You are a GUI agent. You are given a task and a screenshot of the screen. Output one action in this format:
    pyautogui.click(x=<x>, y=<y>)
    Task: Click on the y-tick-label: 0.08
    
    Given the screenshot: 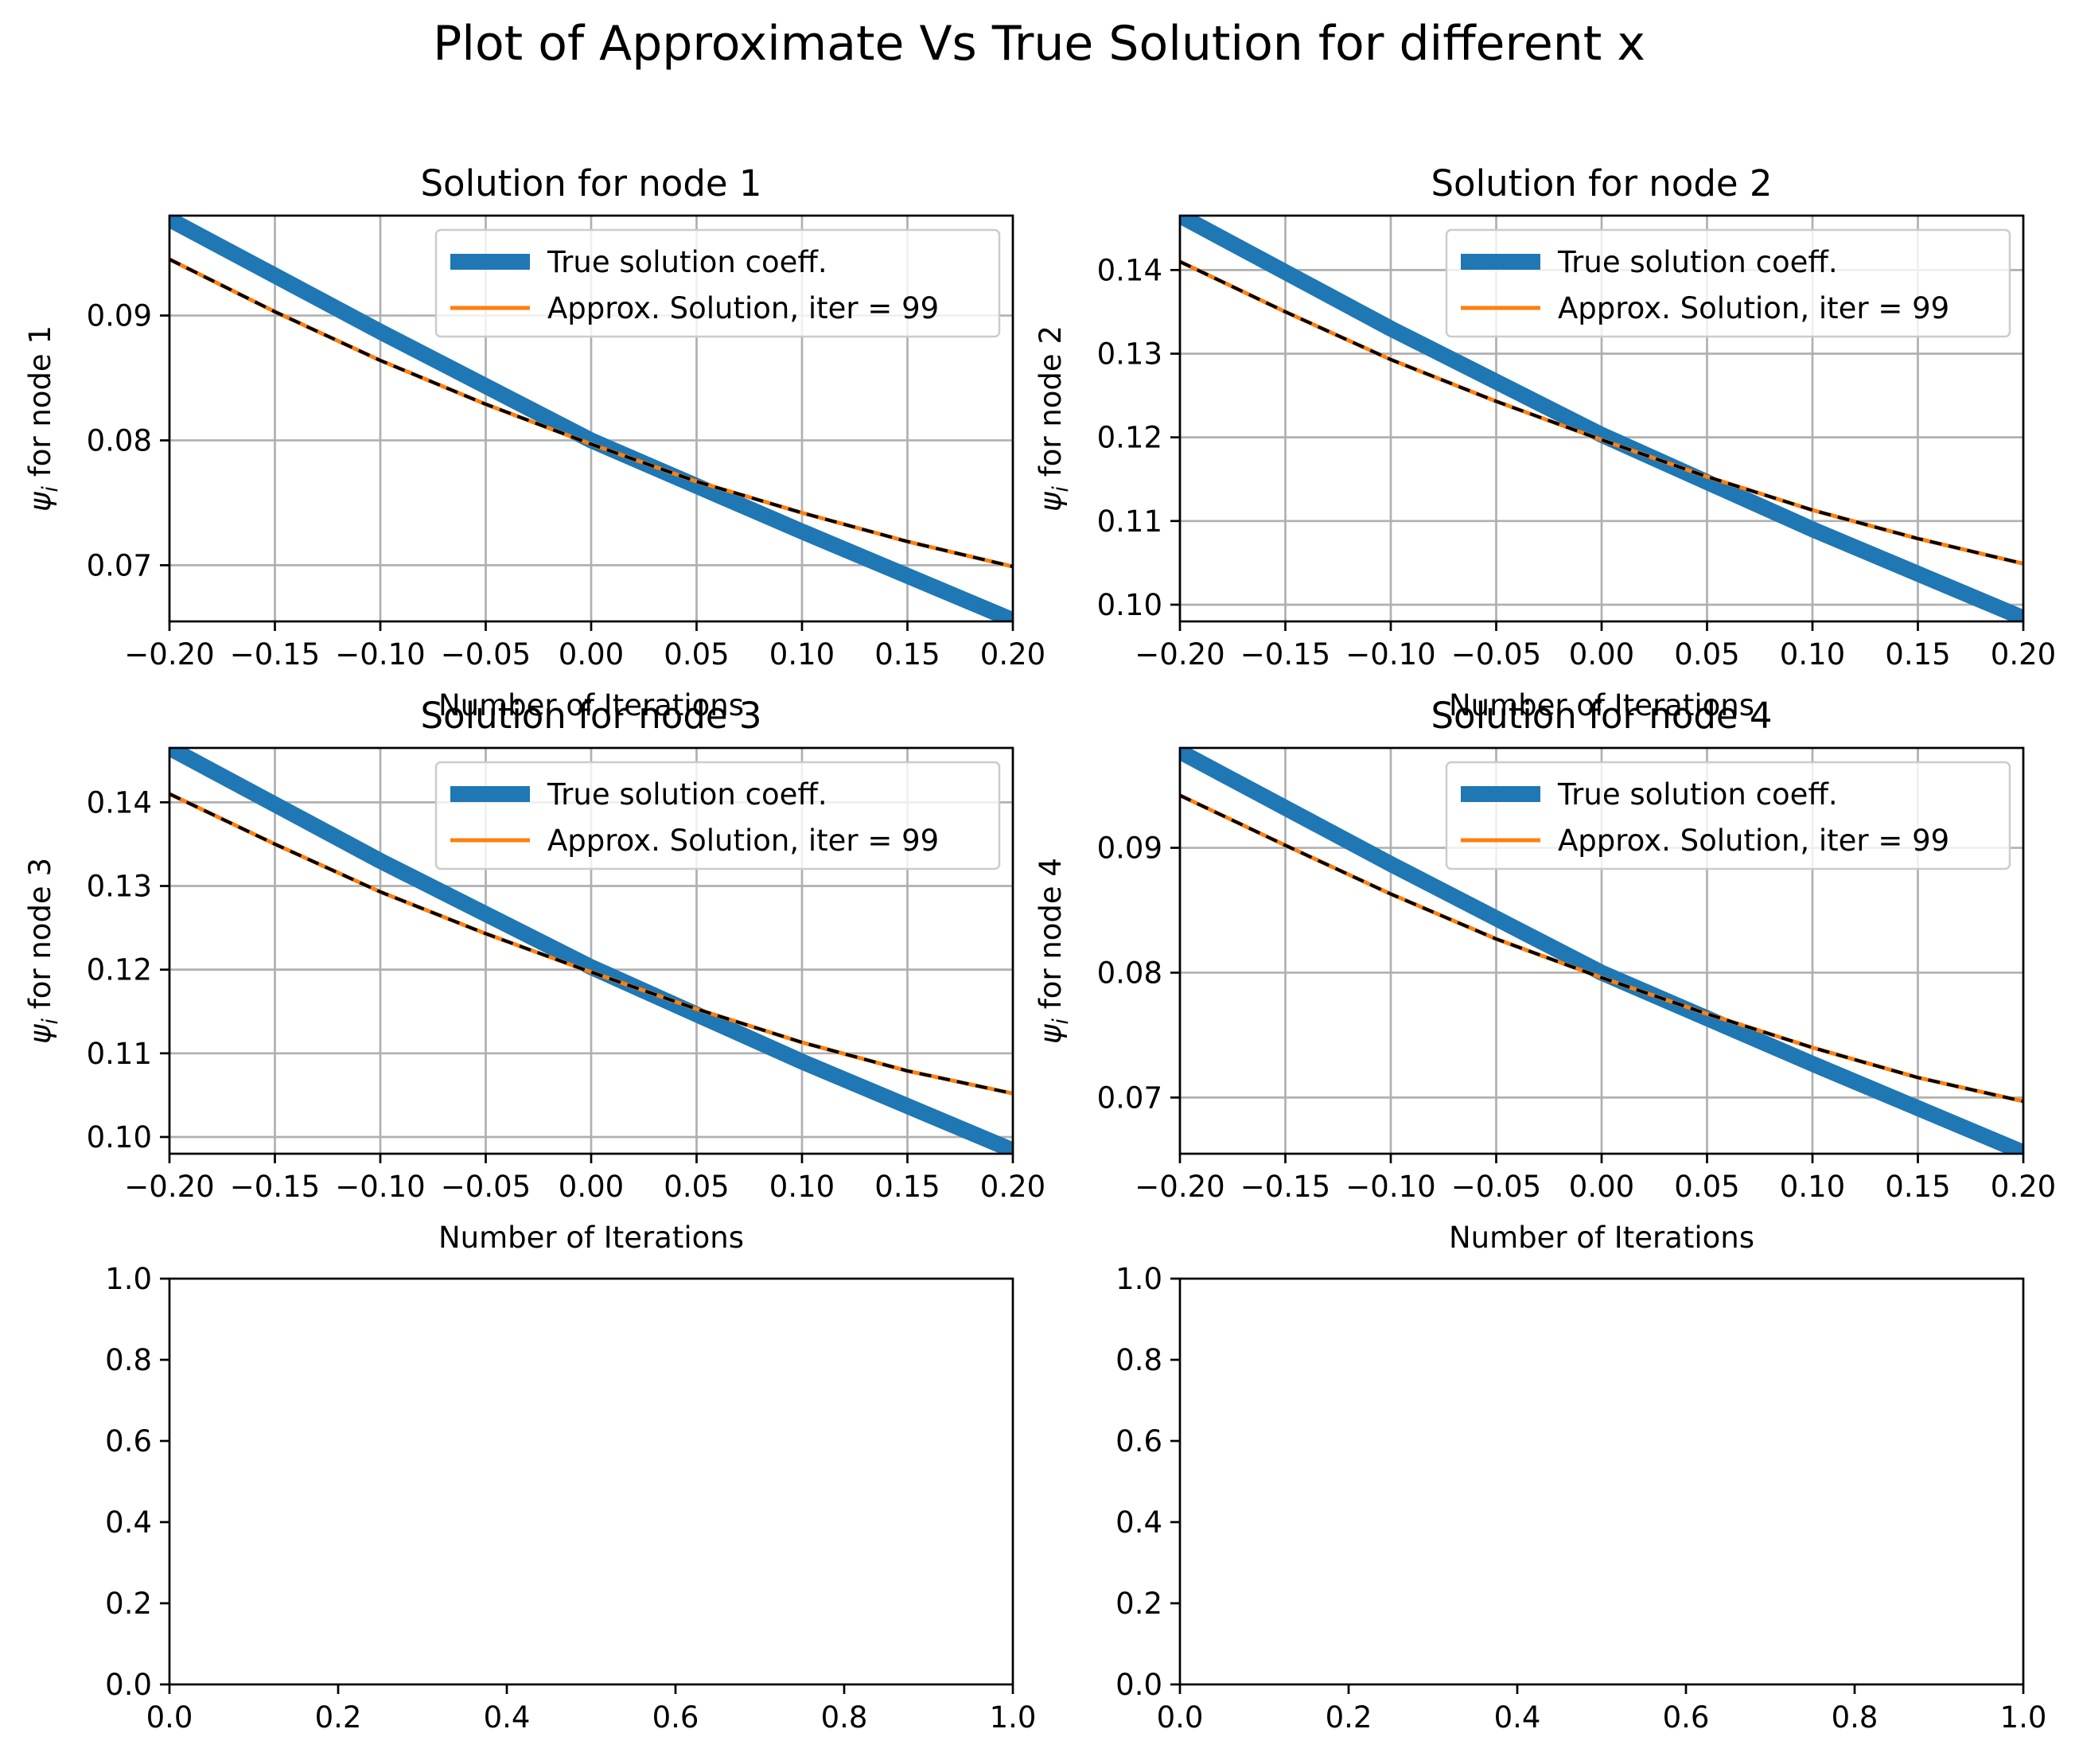 What is the action you would take?
    pyautogui.click(x=1129, y=973)
    